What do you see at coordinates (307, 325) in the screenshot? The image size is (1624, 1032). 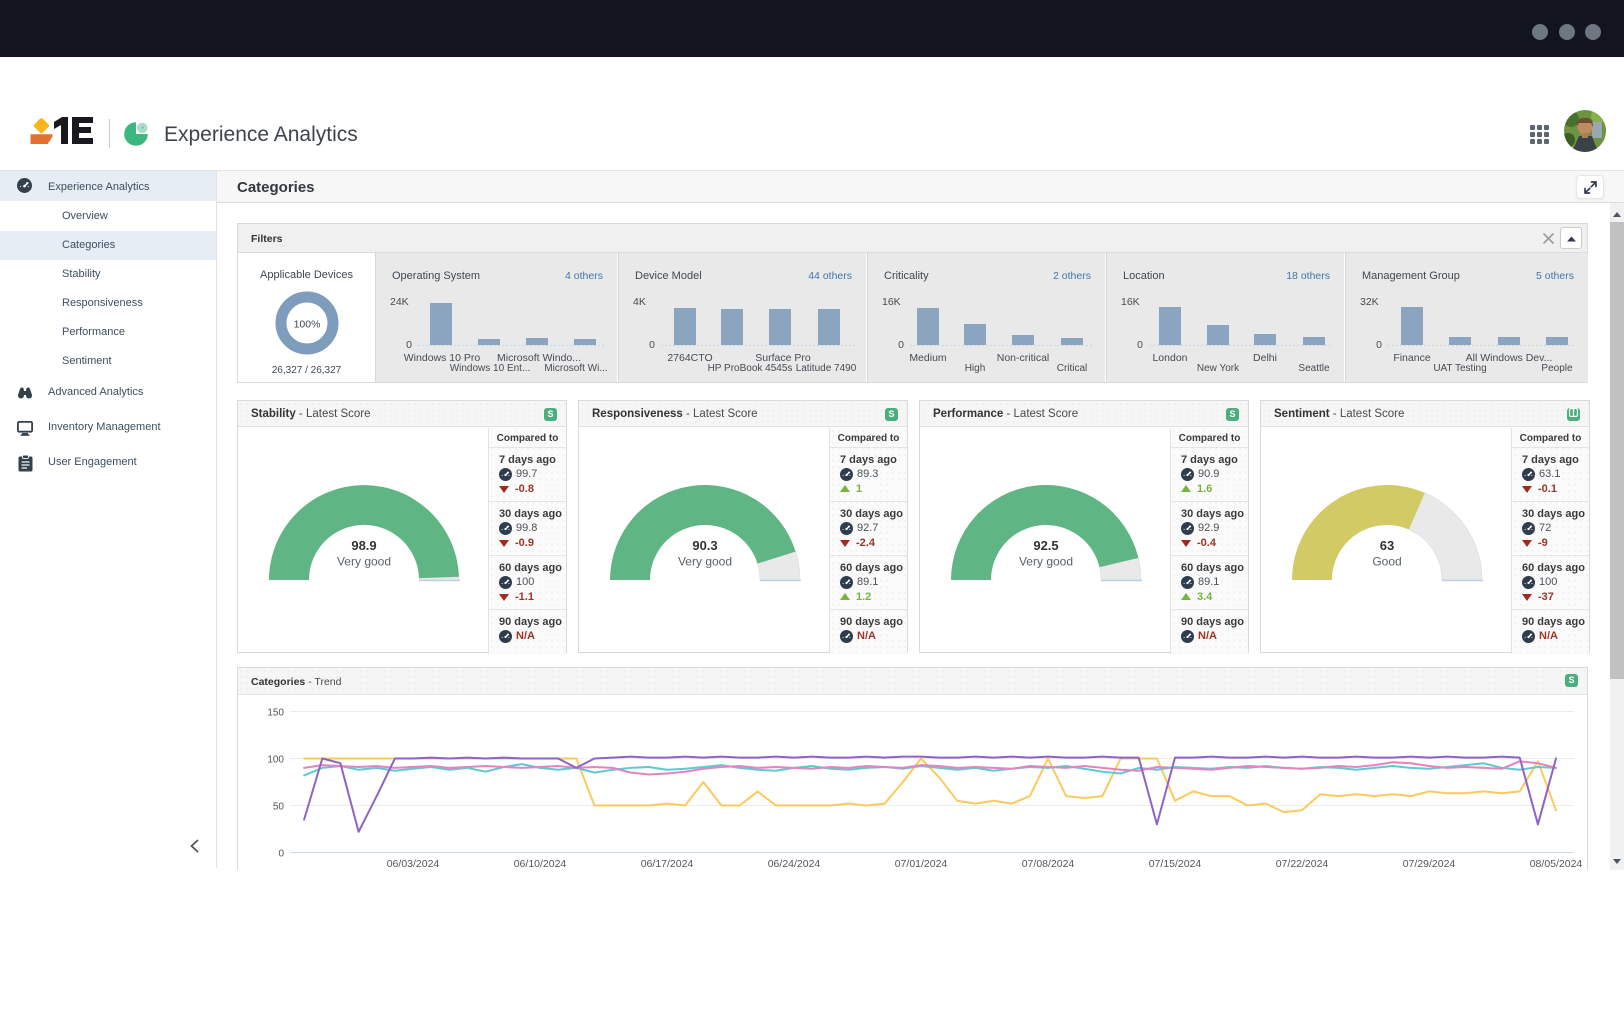 I see `svg-text: 100%` at bounding box center [307, 325].